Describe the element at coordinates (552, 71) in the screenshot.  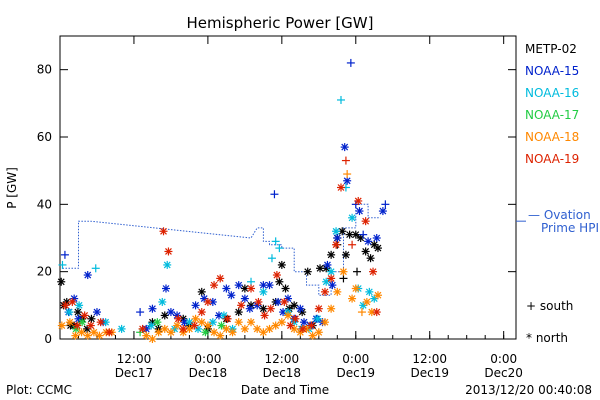
I see `legend-item: NOAA-15` at that location.